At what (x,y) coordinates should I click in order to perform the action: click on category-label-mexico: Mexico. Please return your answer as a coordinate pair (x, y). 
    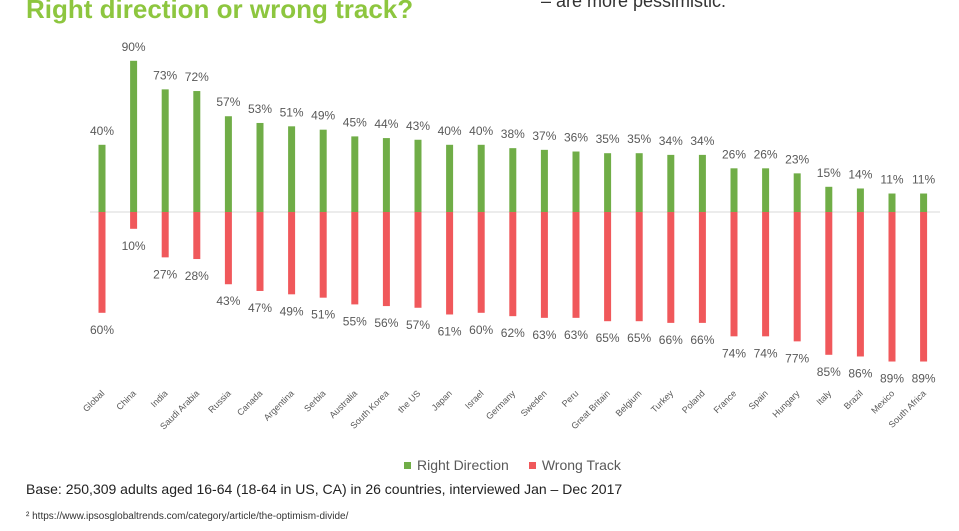
    Looking at the image, I should click on (882, 401).